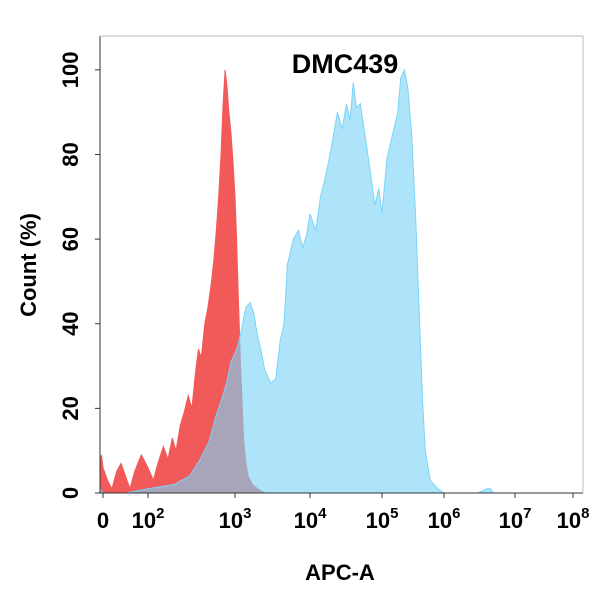 The height and width of the screenshot is (593, 591). I want to click on x-tick-label: 10³, so click(235, 519).